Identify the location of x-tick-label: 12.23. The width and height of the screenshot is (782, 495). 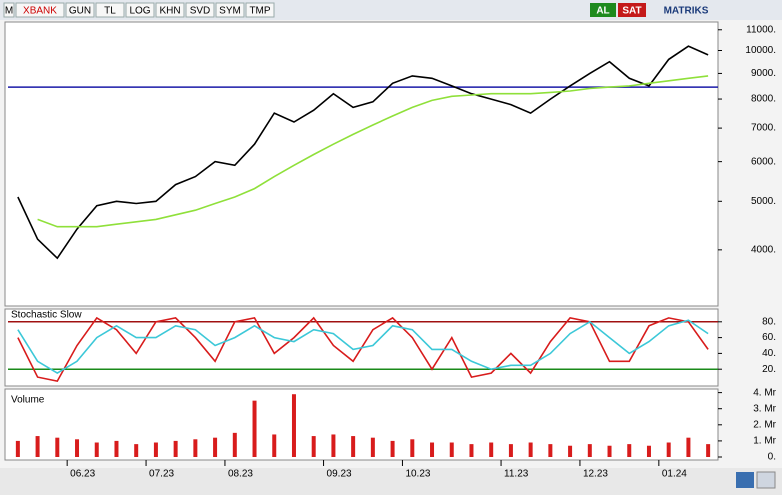
(595, 474).